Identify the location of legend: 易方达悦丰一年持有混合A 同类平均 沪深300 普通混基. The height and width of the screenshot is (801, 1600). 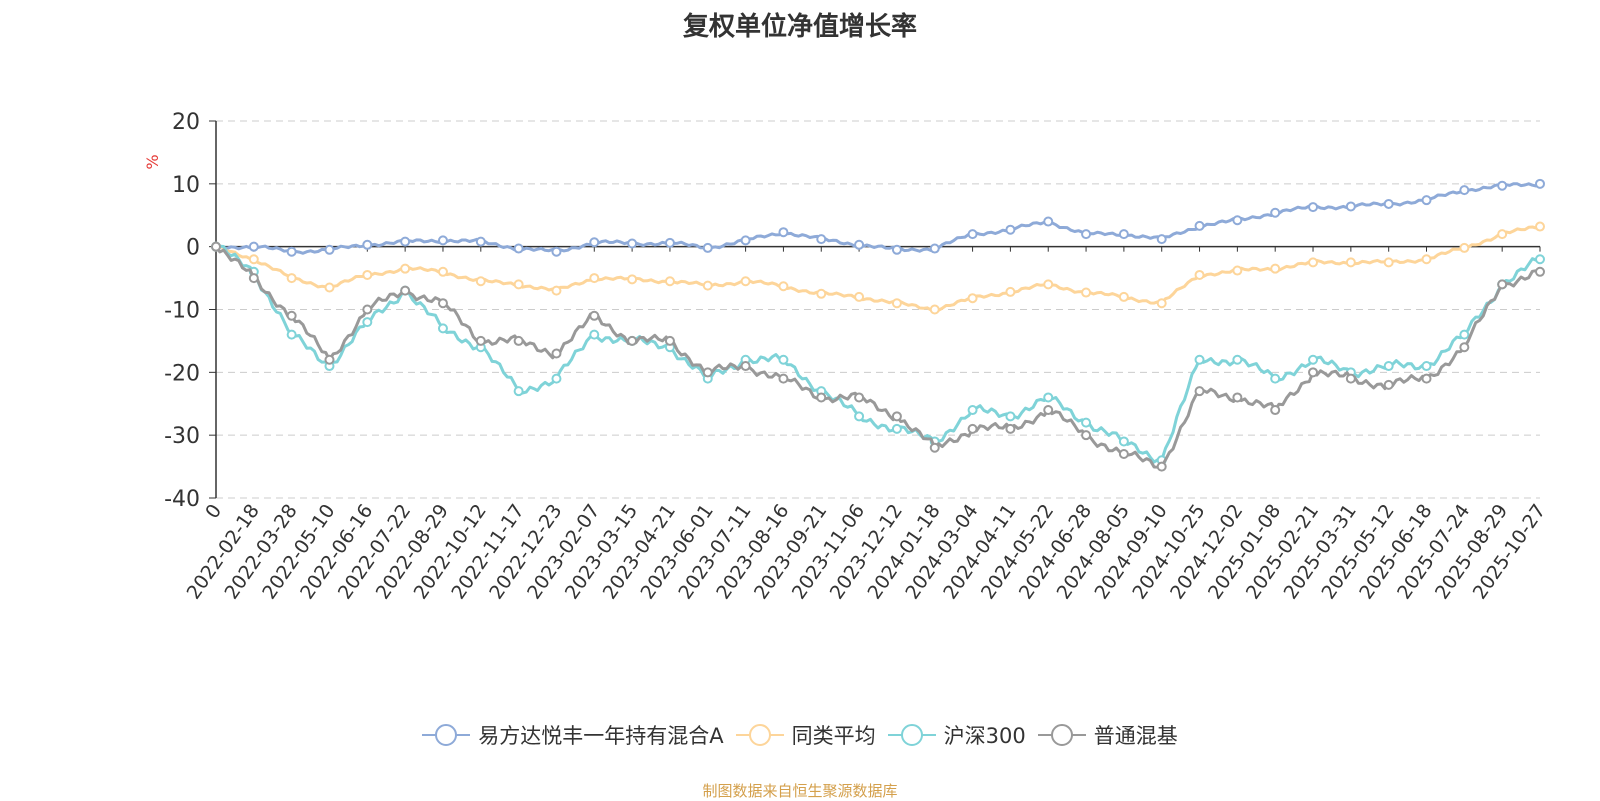
(800, 736).